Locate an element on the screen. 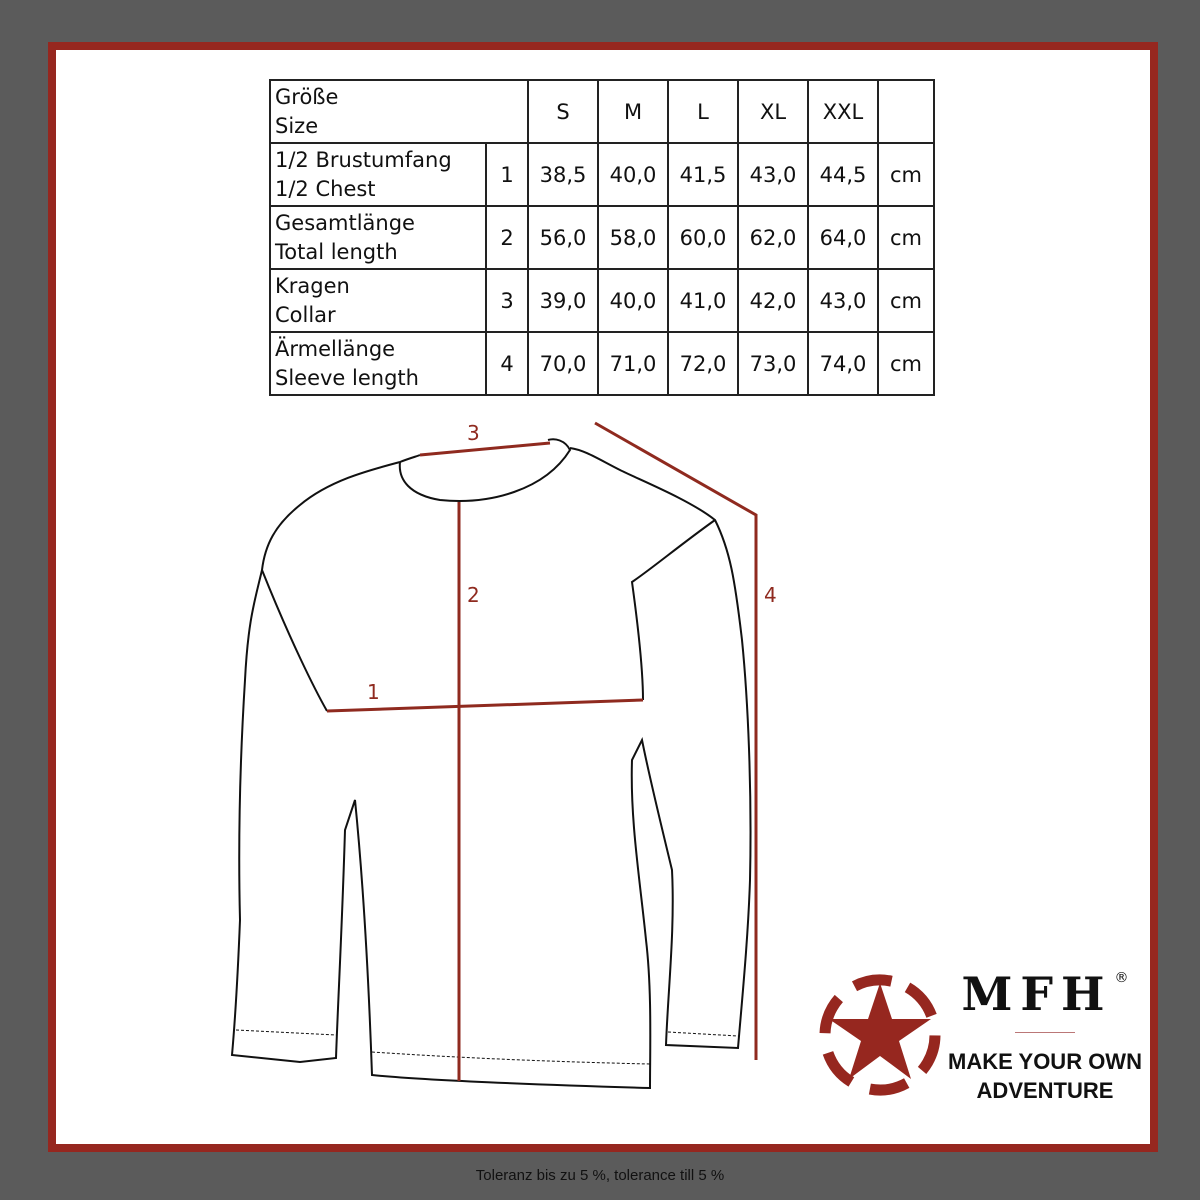 Image resolution: width=1200 pixels, height=1200 pixels. value-cell: 74,0 is located at coordinates (843, 363).